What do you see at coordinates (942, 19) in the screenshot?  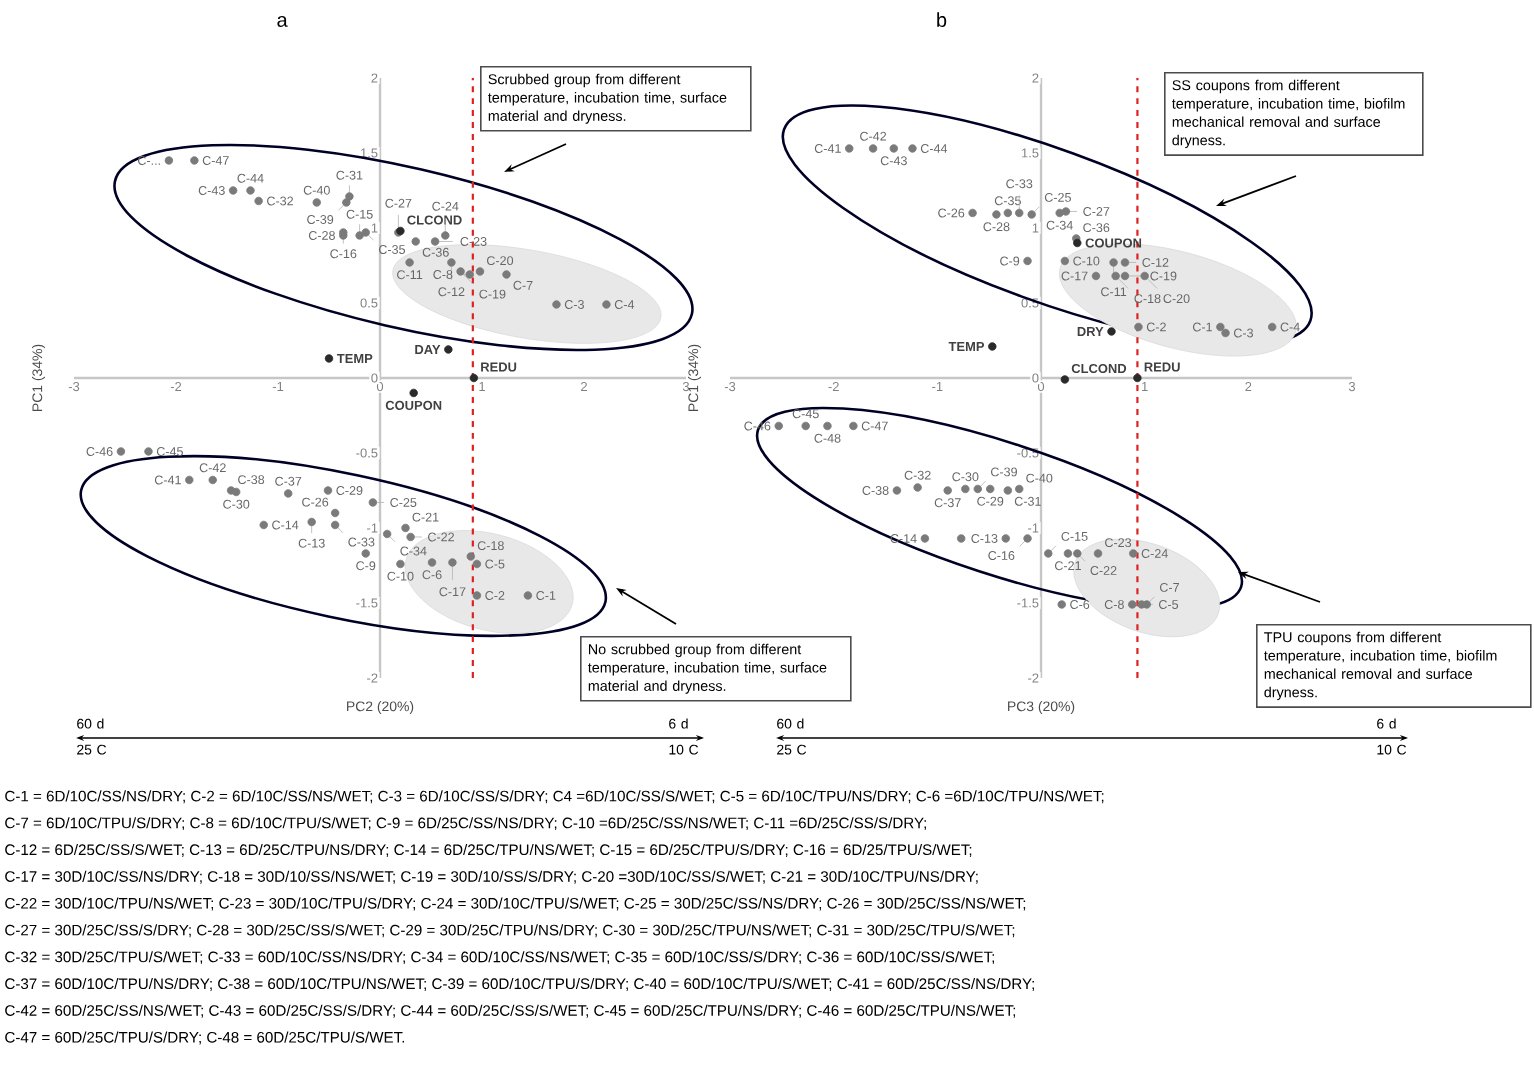 I see `chart-title: b` at bounding box center [942, 19].